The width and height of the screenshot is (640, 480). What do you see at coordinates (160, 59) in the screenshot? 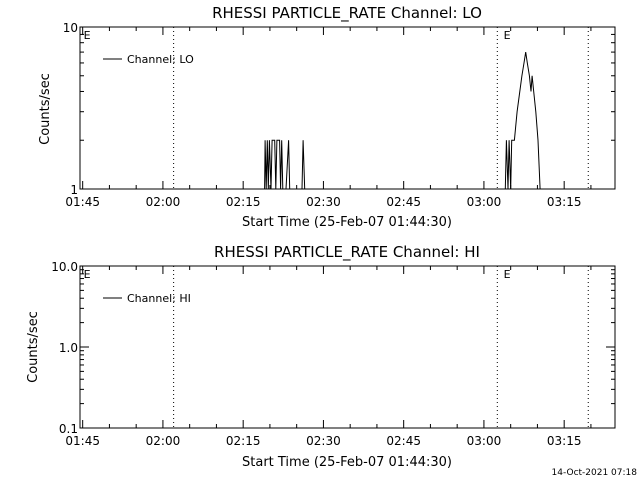
I see `legend-label: Channel: LO` at bounding box center [160, 59].